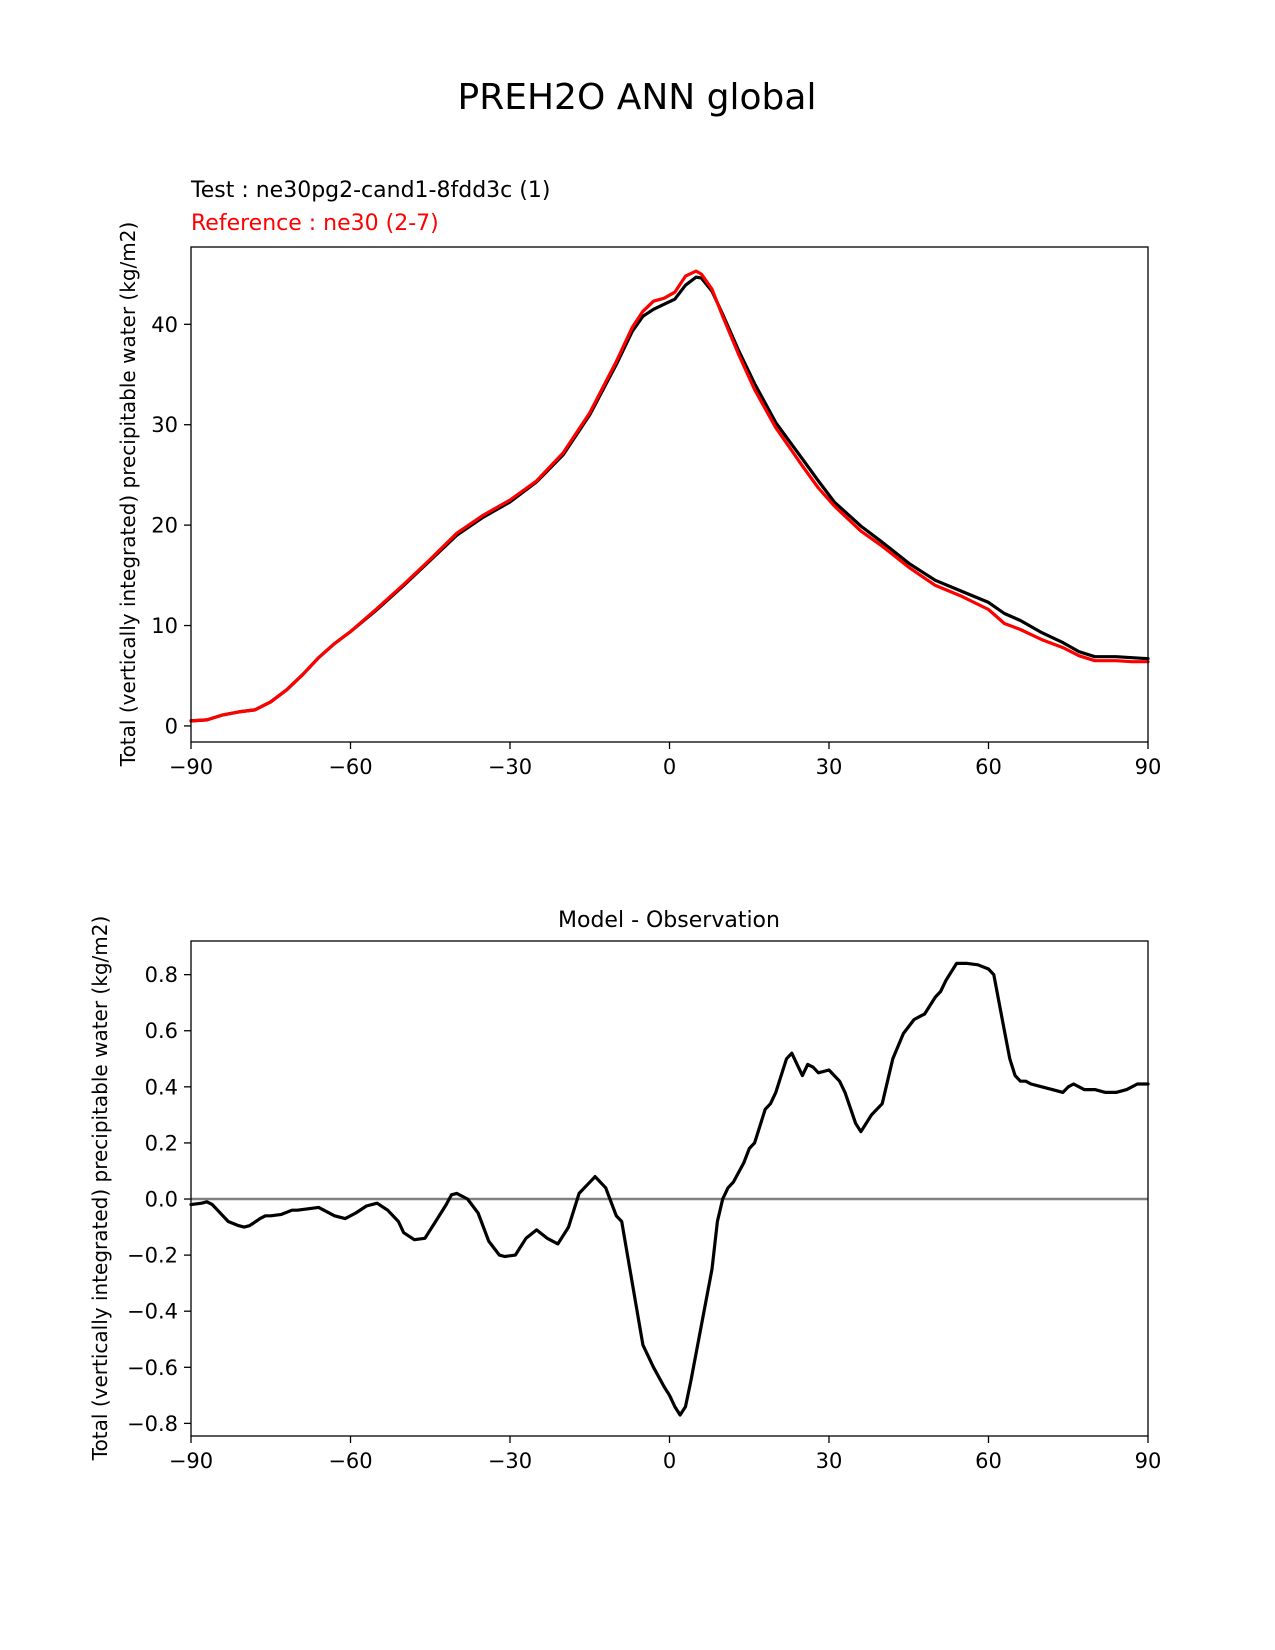  Describe the element at coordinates (171, 726) in the screenshot. I see `top-ytick-label: 0` at that location.